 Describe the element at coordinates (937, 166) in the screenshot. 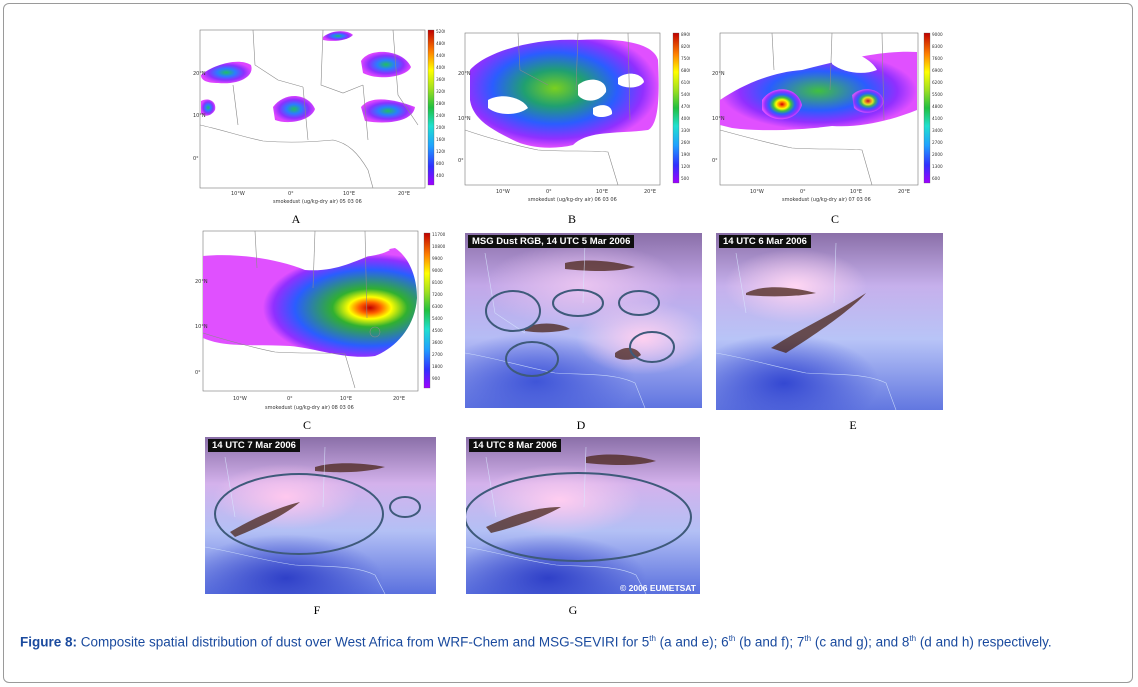

I see `svg-text: 1300` at that location.